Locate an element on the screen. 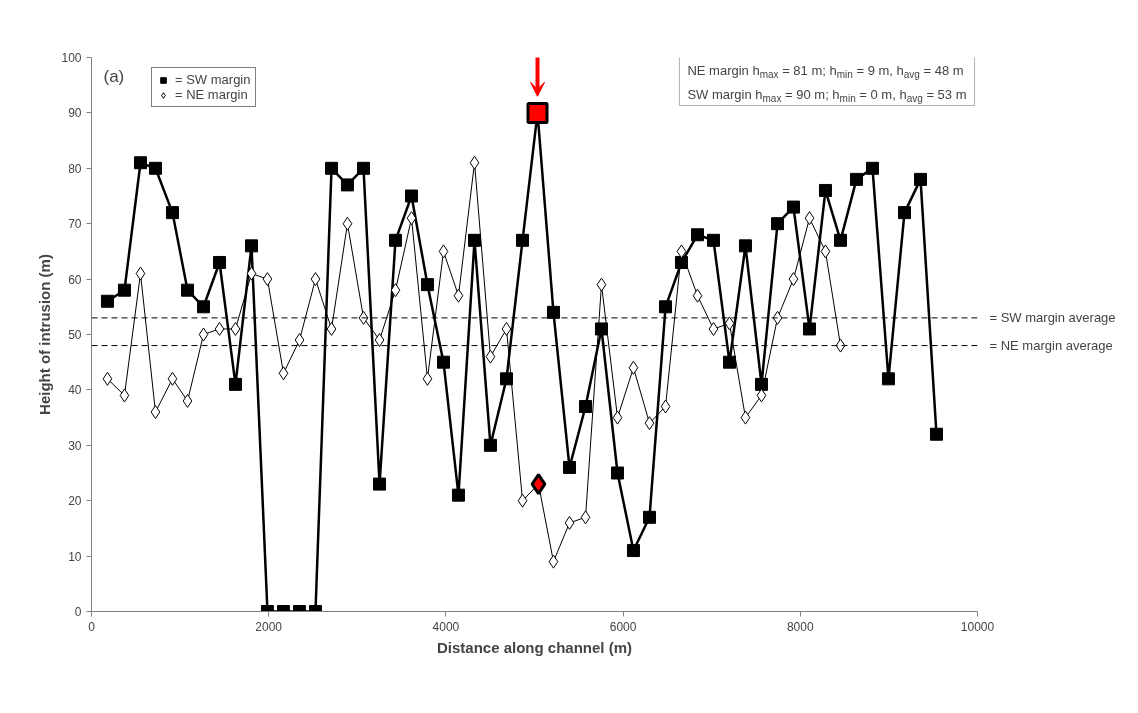 The height and width of the screenshot is (713, 1138). legend-label: = NE margin is located at coordinates (211, 94).